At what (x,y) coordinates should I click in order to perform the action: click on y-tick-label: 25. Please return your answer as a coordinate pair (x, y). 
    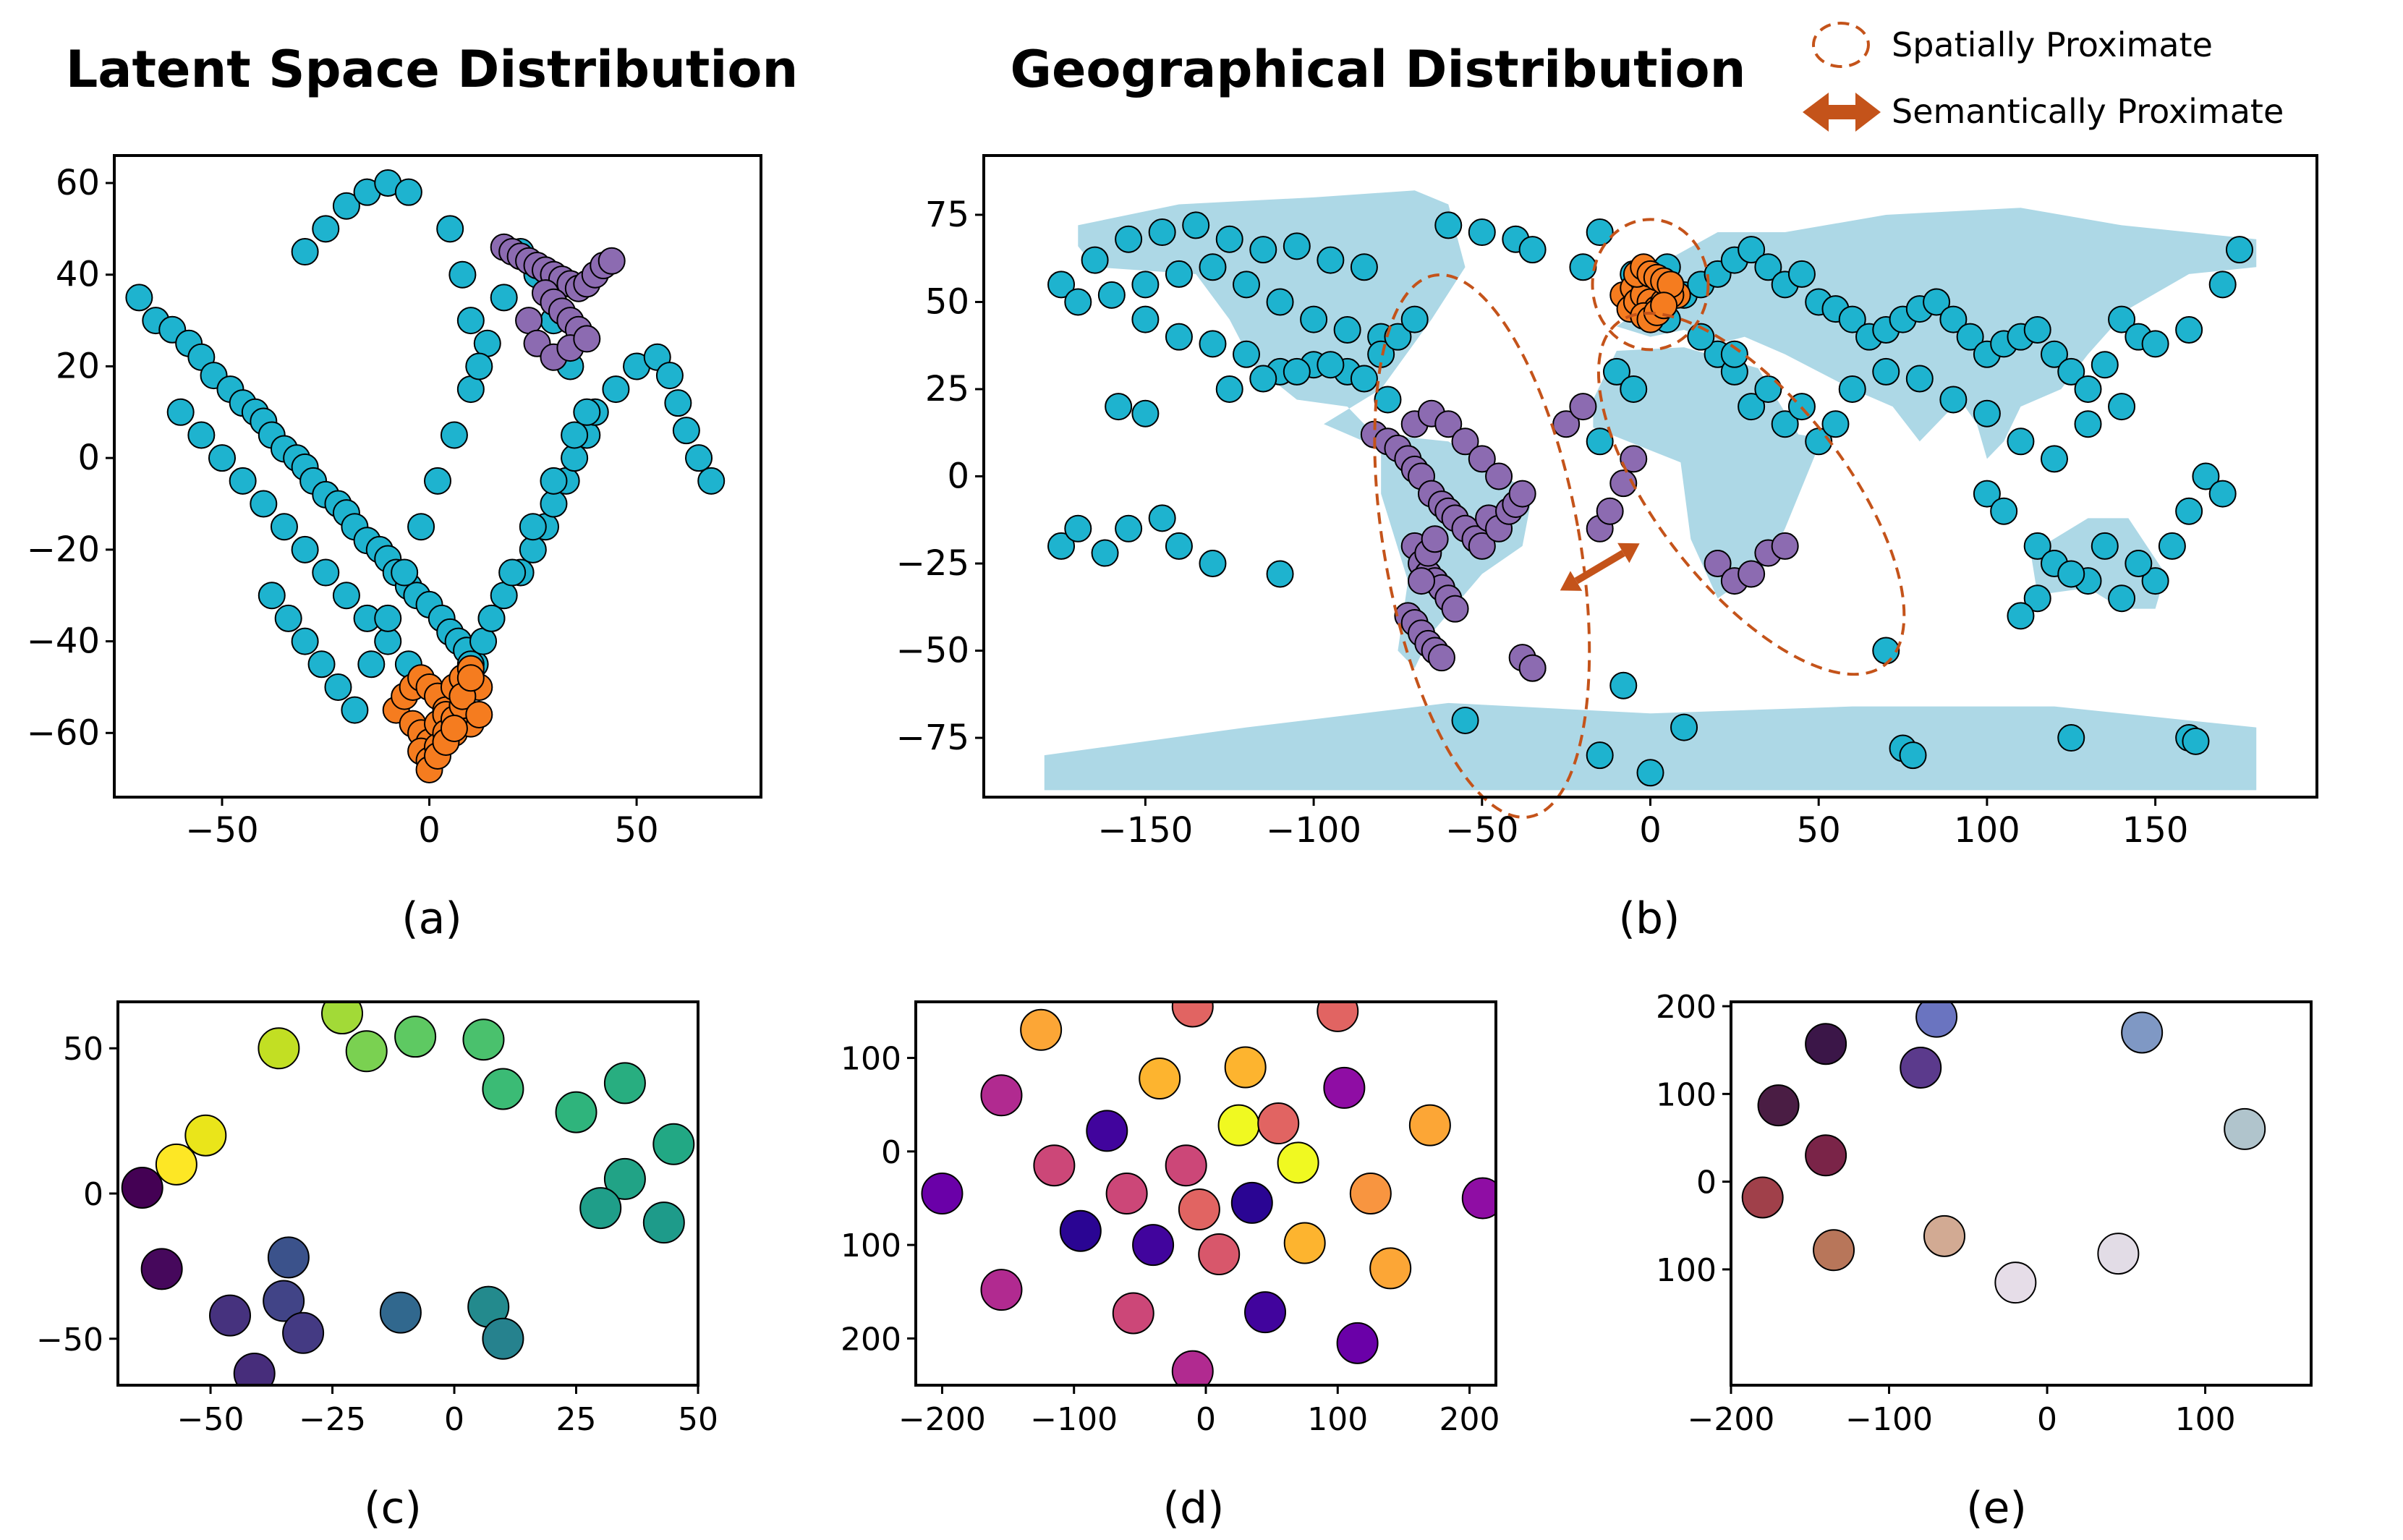
    Looking at the image, I should click on (947, 389).